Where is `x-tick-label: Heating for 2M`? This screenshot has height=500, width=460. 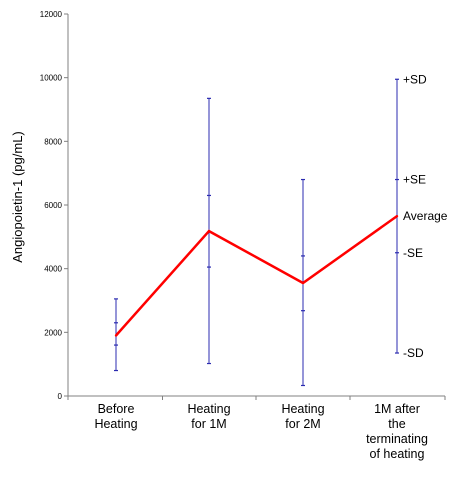
x-tick-label: Heating for 2M is located at coordinates (302, 416).